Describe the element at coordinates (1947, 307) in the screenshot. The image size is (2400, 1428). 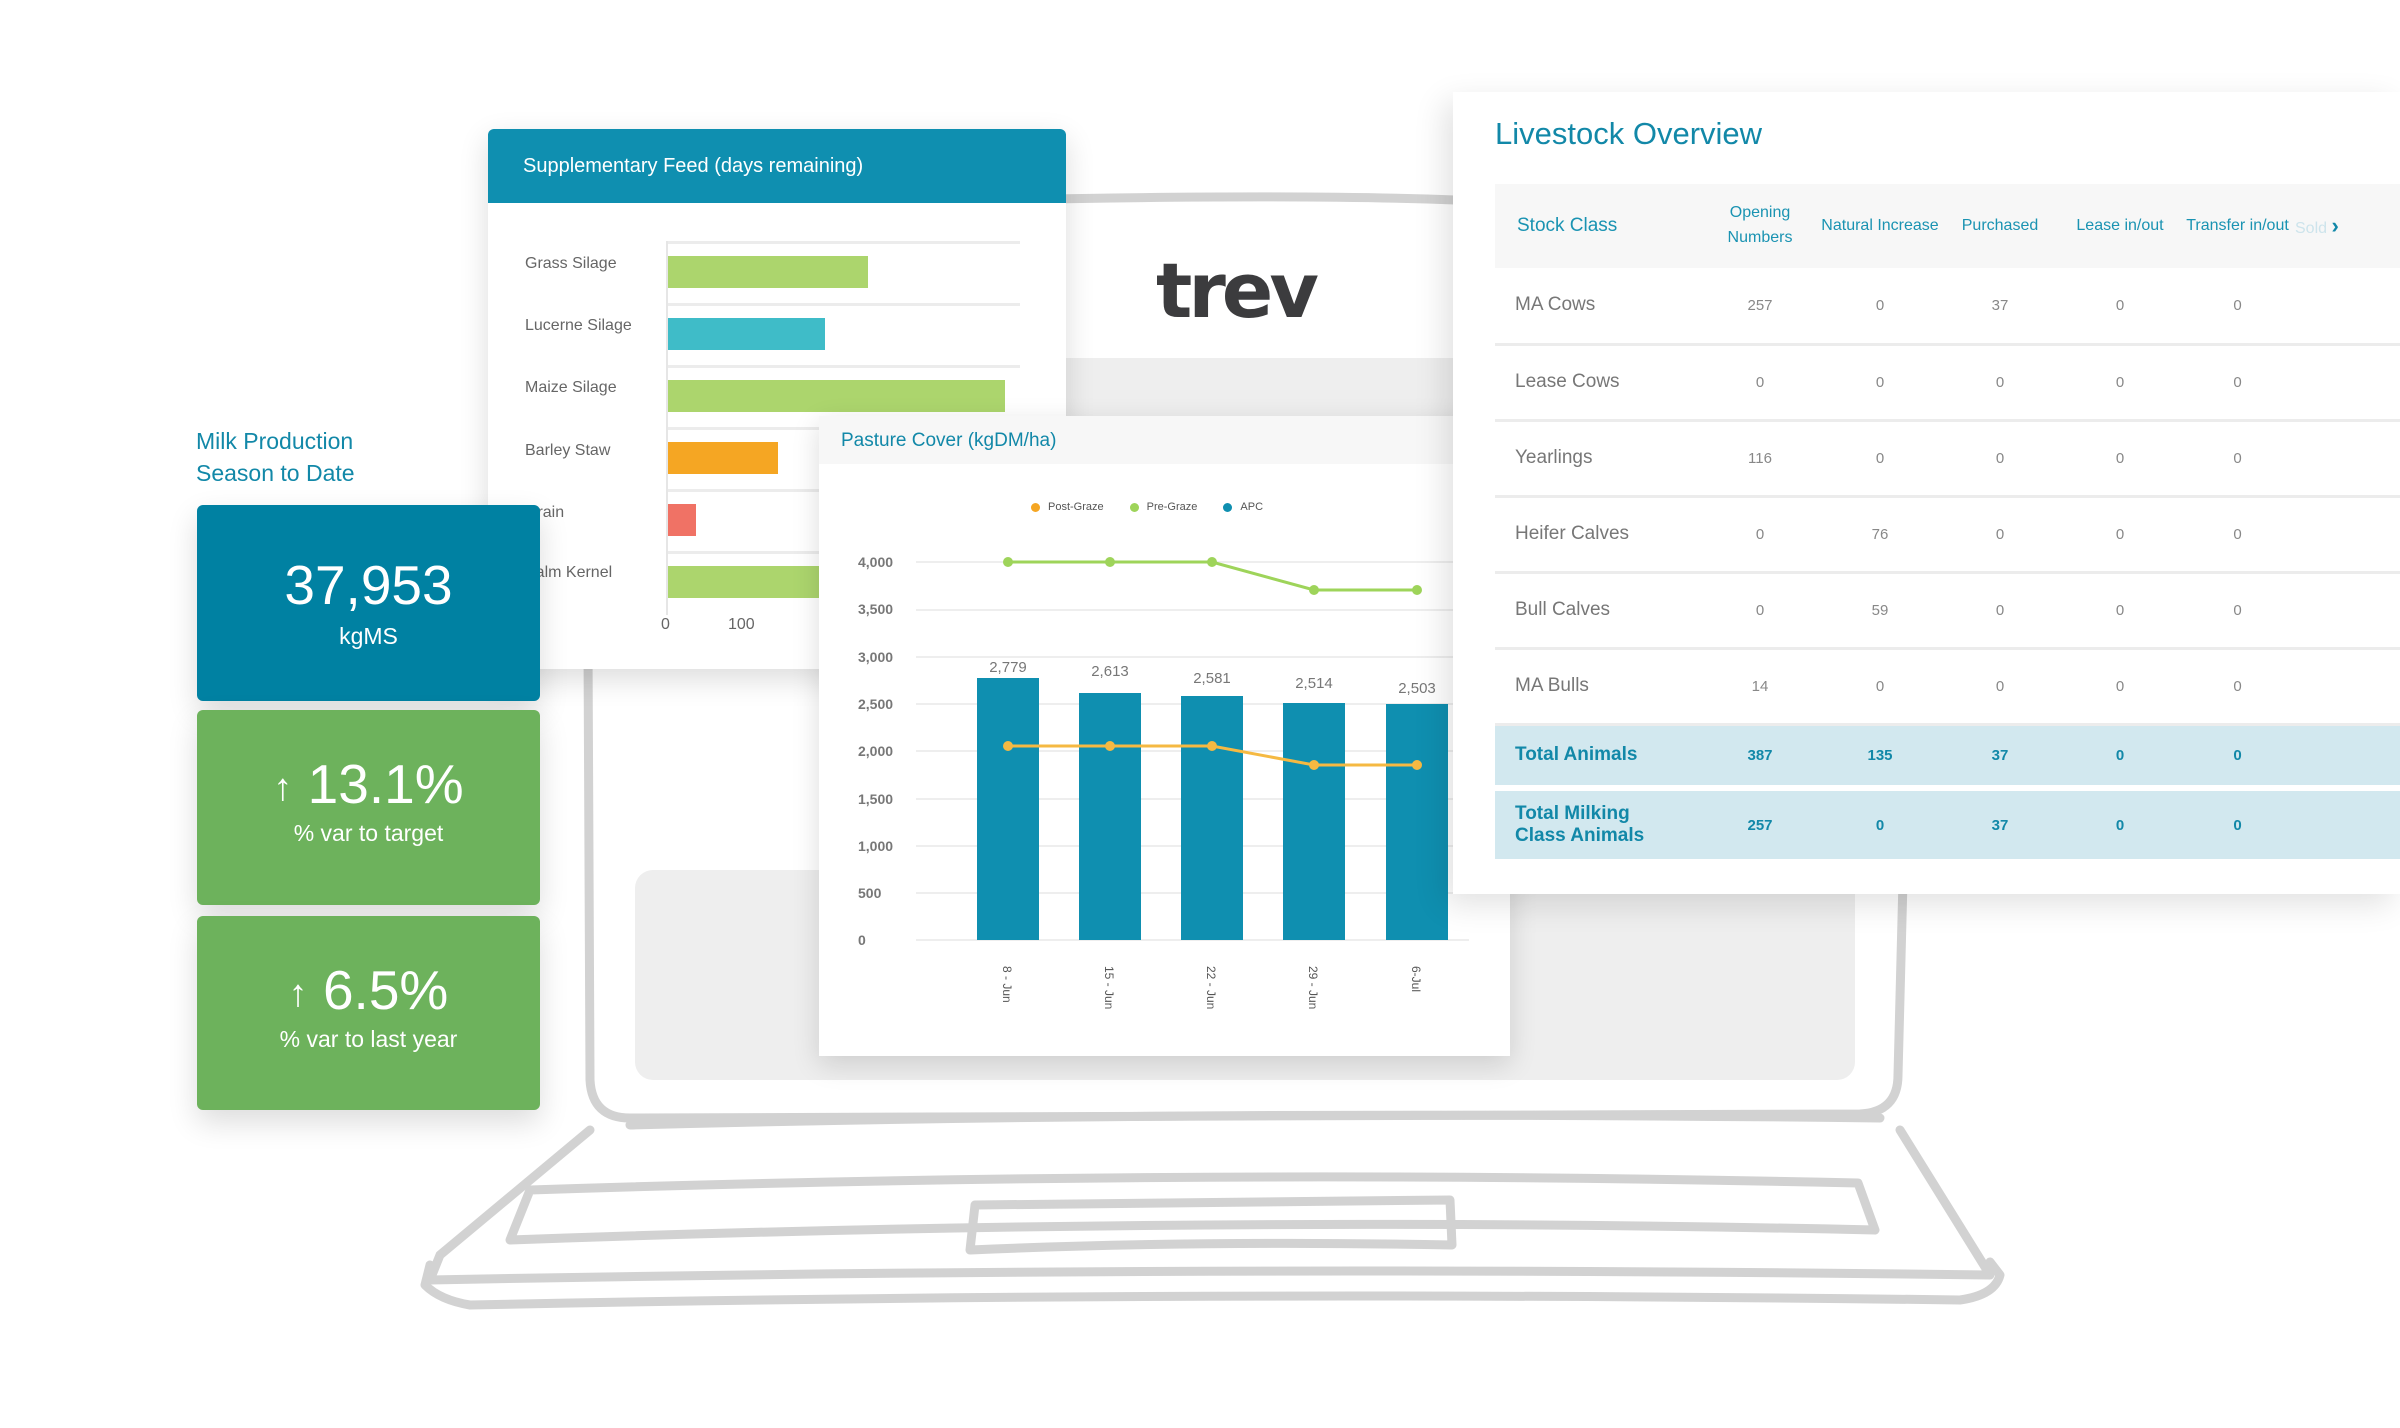
I see `table-row: MA Cows 257 0 37 0 0` at that location.